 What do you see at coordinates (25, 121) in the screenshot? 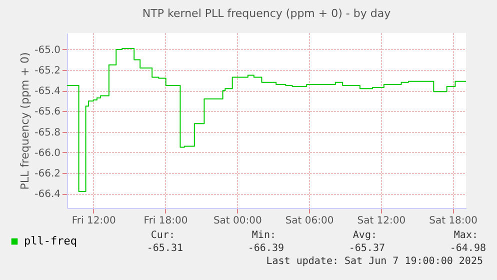
I see `y-axis-title: PLL frequency (ppm + 0)` at bounding box center [25, 121].